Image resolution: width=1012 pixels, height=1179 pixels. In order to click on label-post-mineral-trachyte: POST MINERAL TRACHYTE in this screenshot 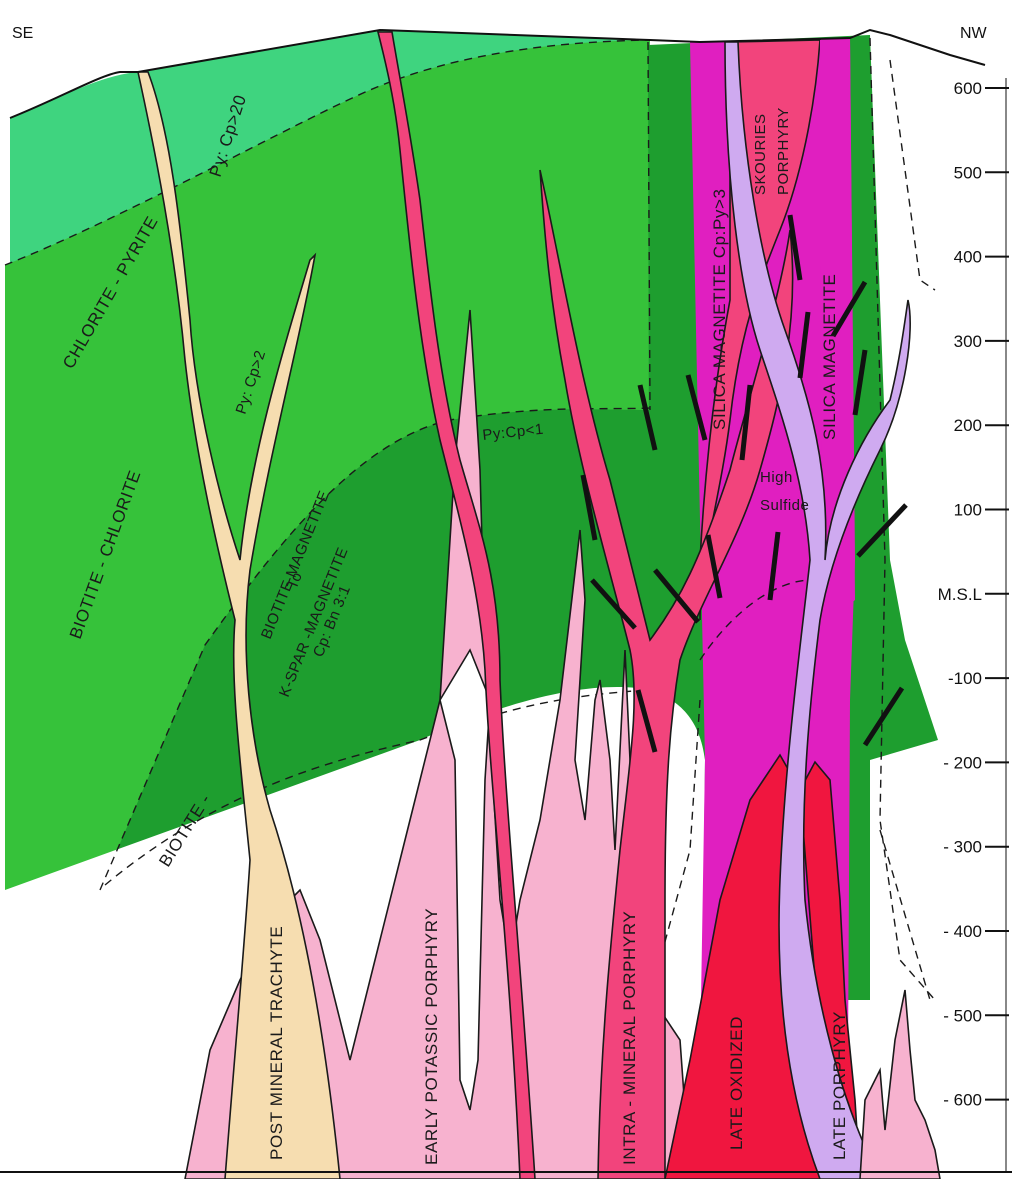, I will do `click(276, 1043)`.